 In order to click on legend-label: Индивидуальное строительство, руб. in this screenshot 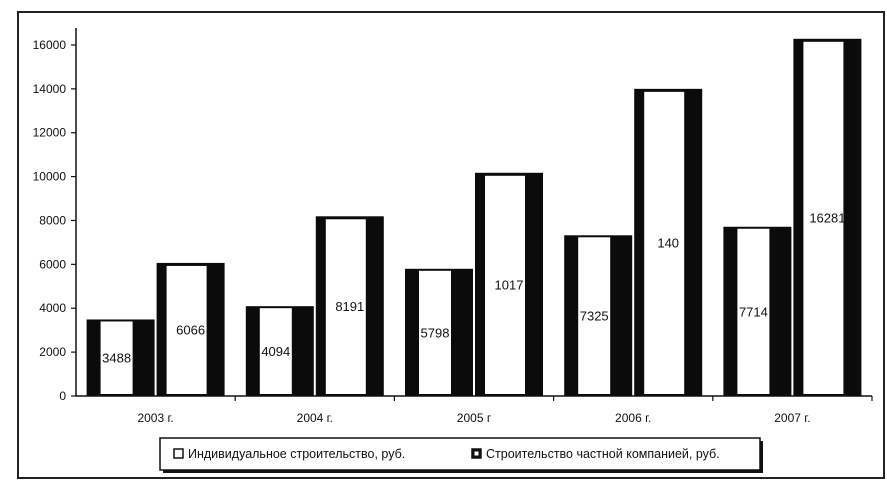, I will do `click(296, 454)`.